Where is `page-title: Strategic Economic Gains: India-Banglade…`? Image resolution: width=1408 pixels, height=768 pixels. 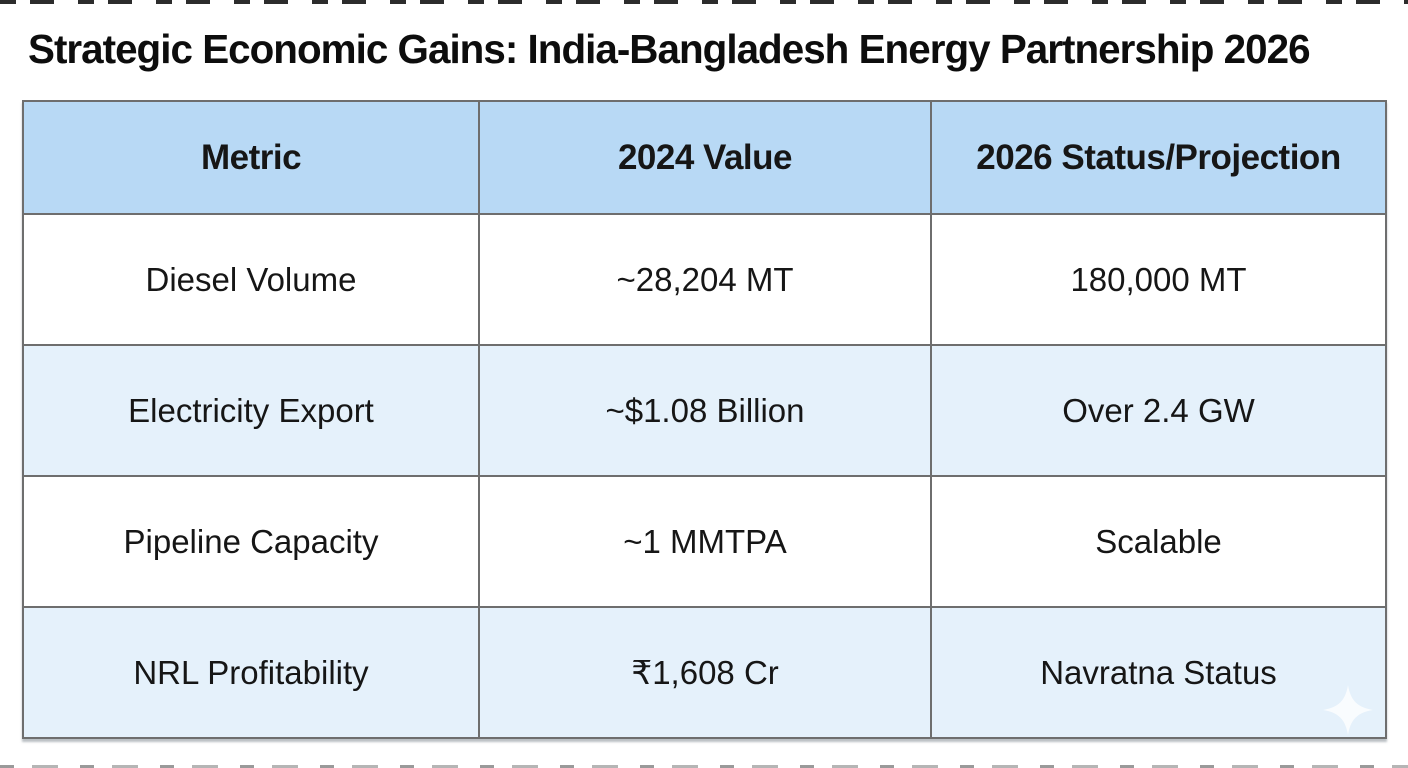
page-title: Strategic Economic Gains: India-Banglade… is located at coordinates (669, 49).